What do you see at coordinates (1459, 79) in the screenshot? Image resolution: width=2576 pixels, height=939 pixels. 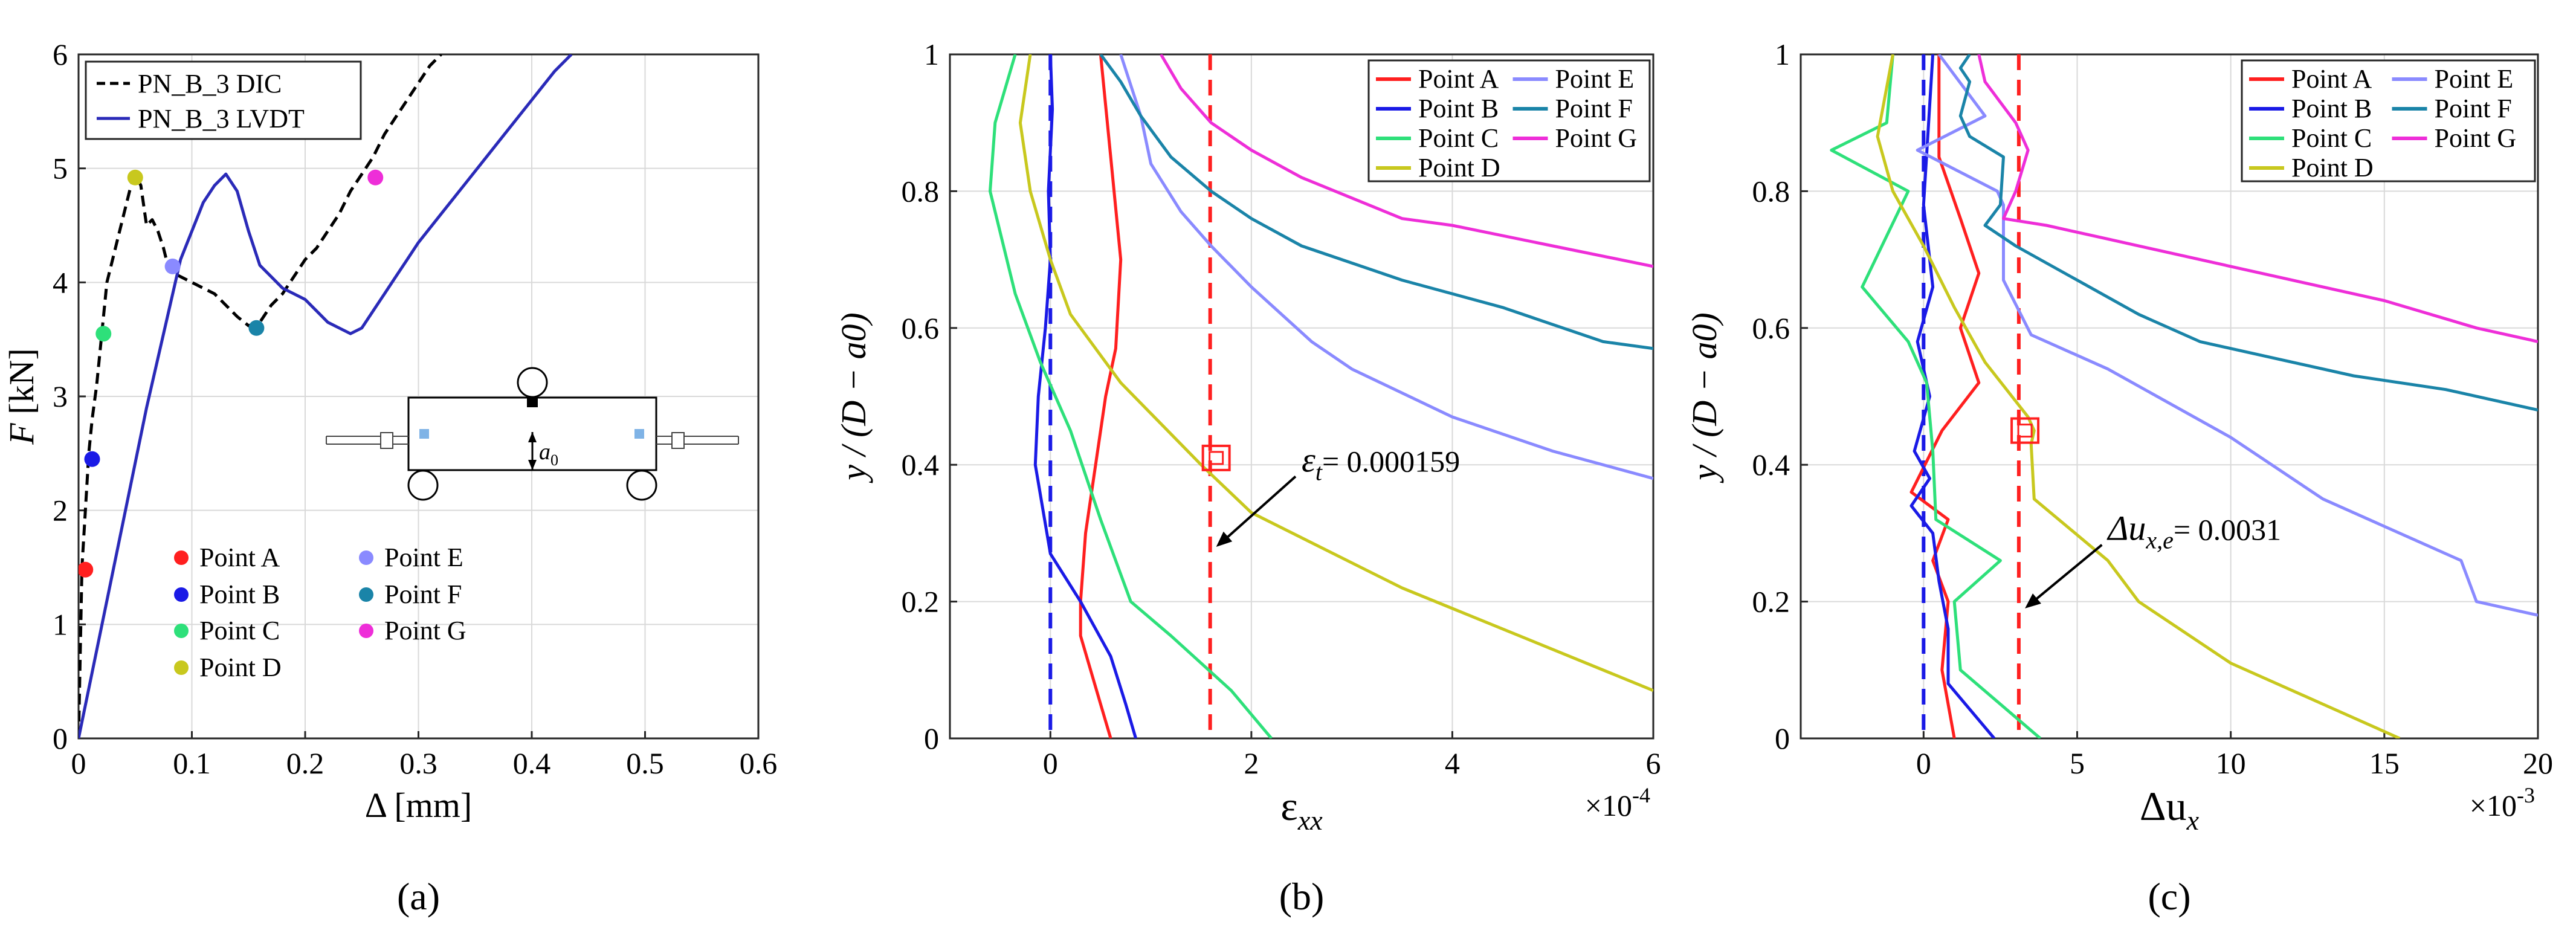 I see `legend-label-point-a: Point A` at bounding box center [1459, 79].